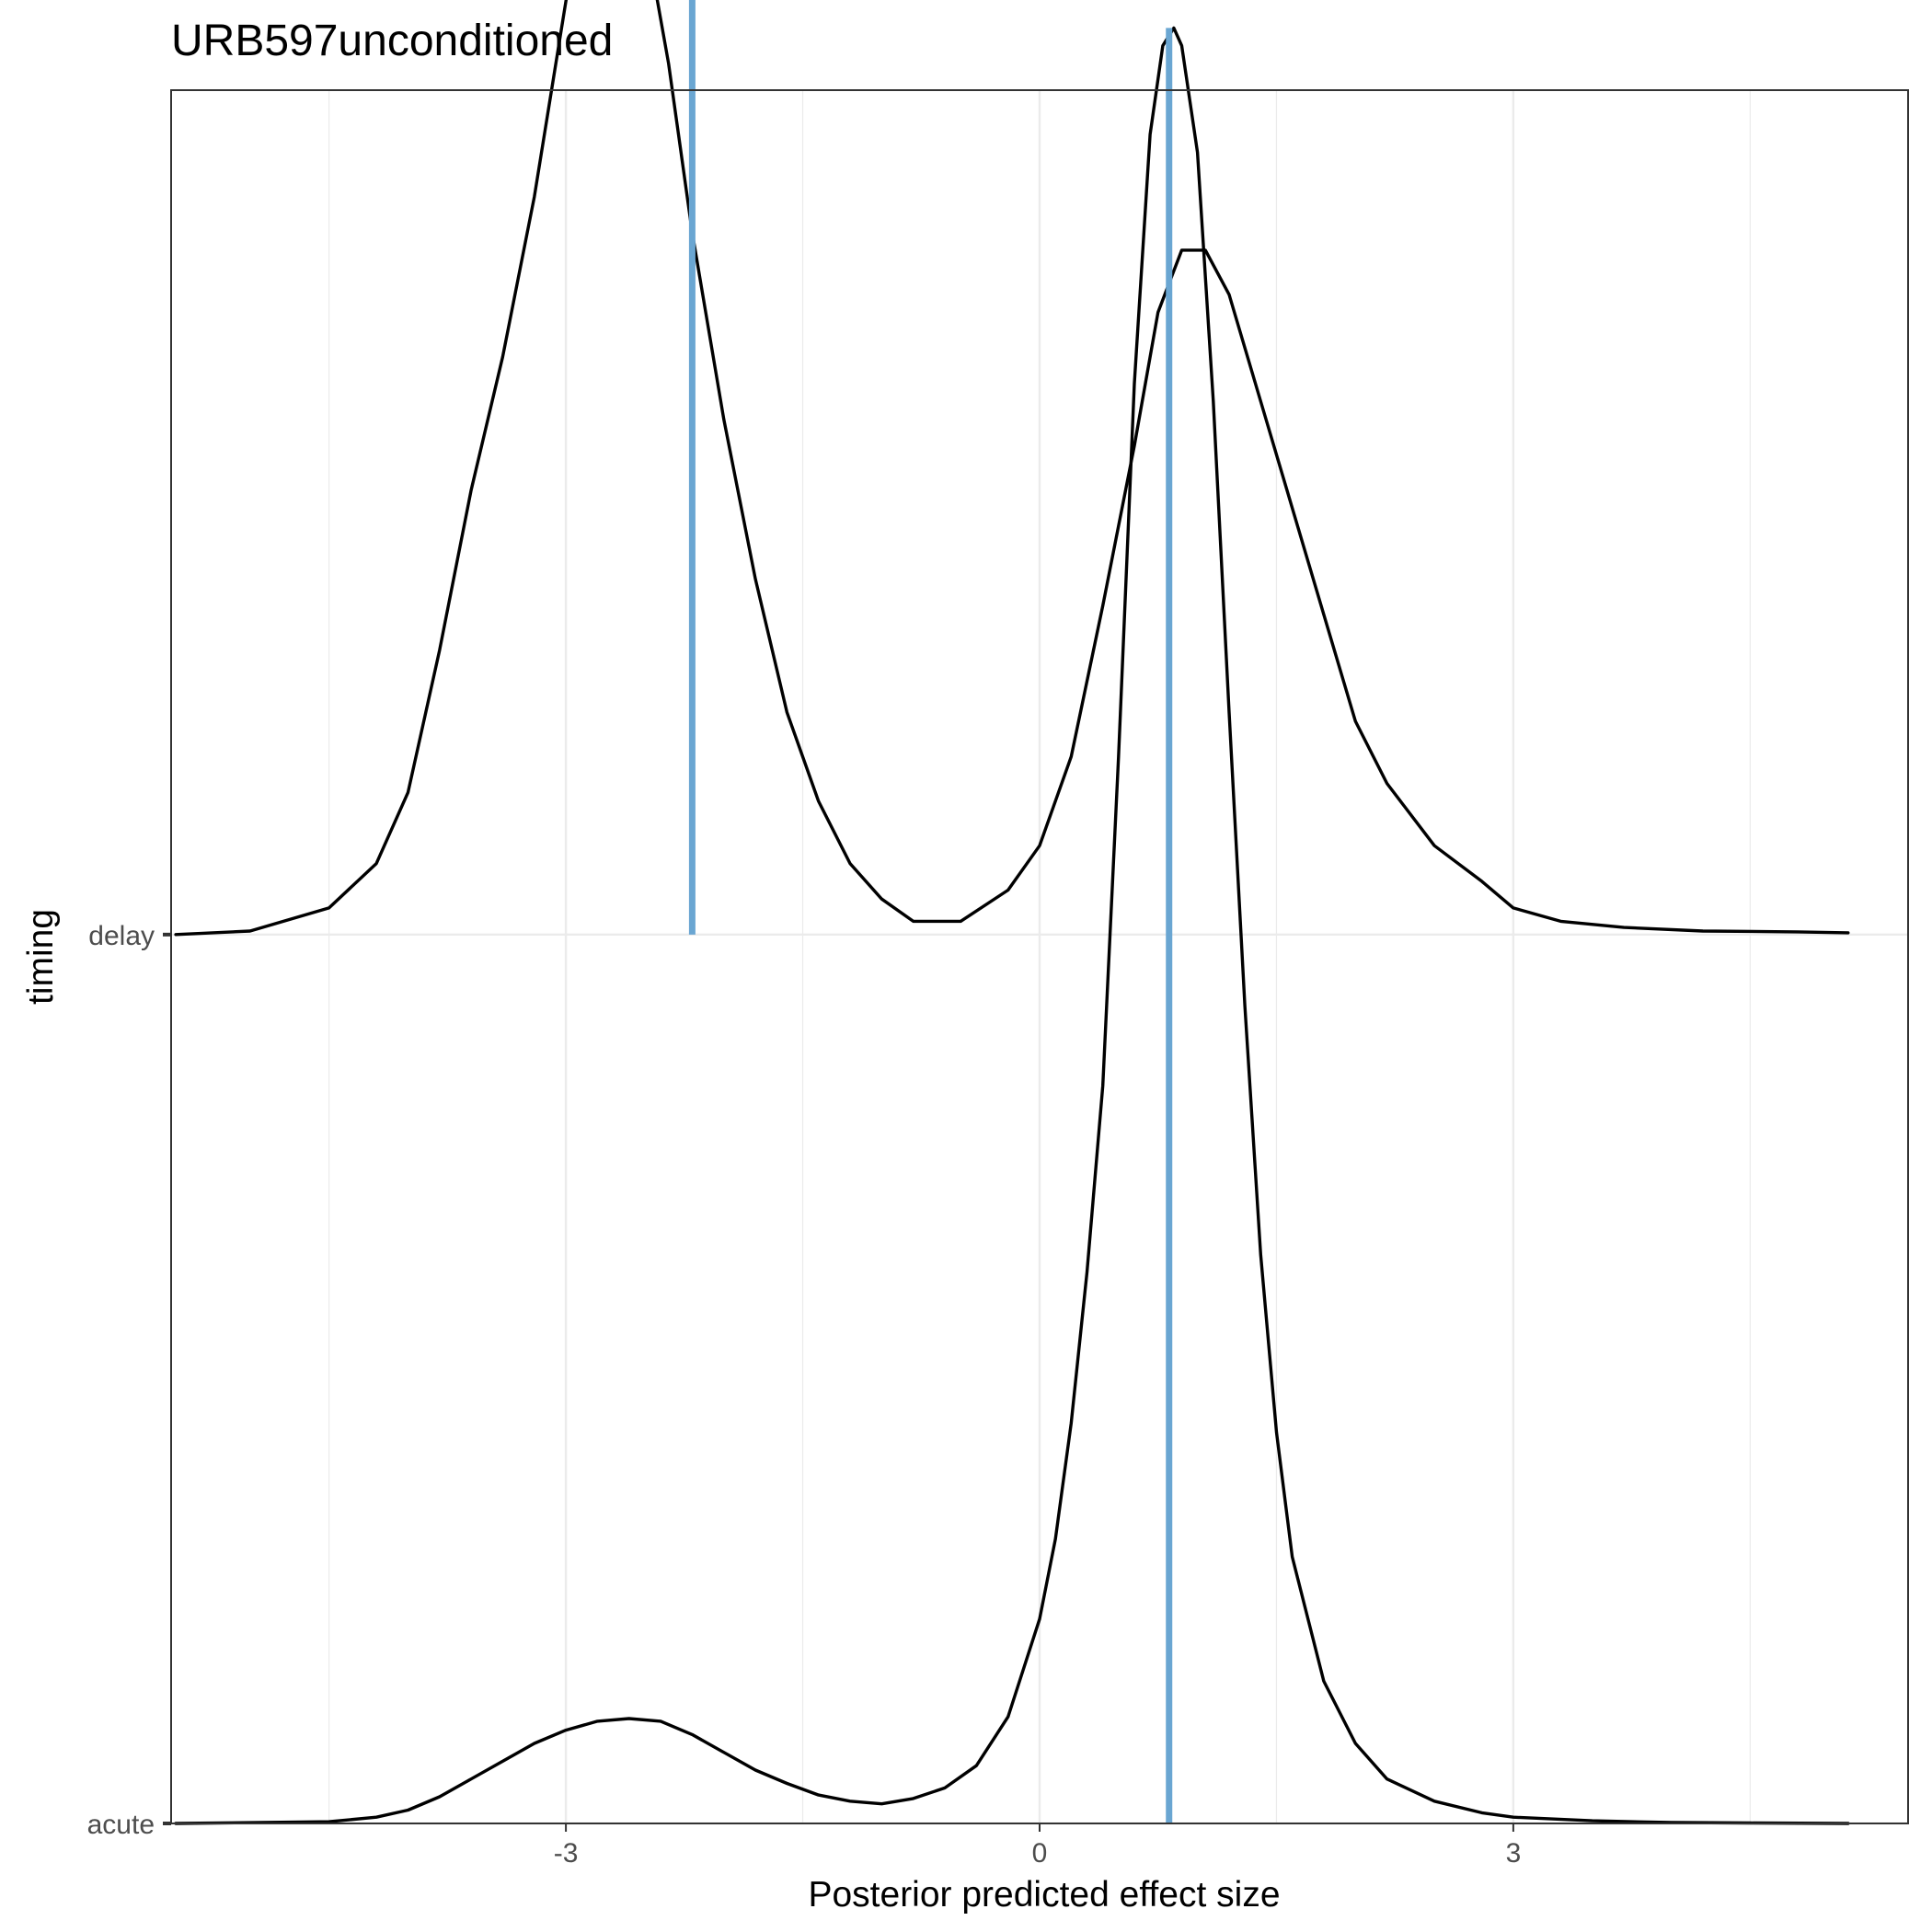  I want to click on x-tick-label: 0, so click(1040, 1853).